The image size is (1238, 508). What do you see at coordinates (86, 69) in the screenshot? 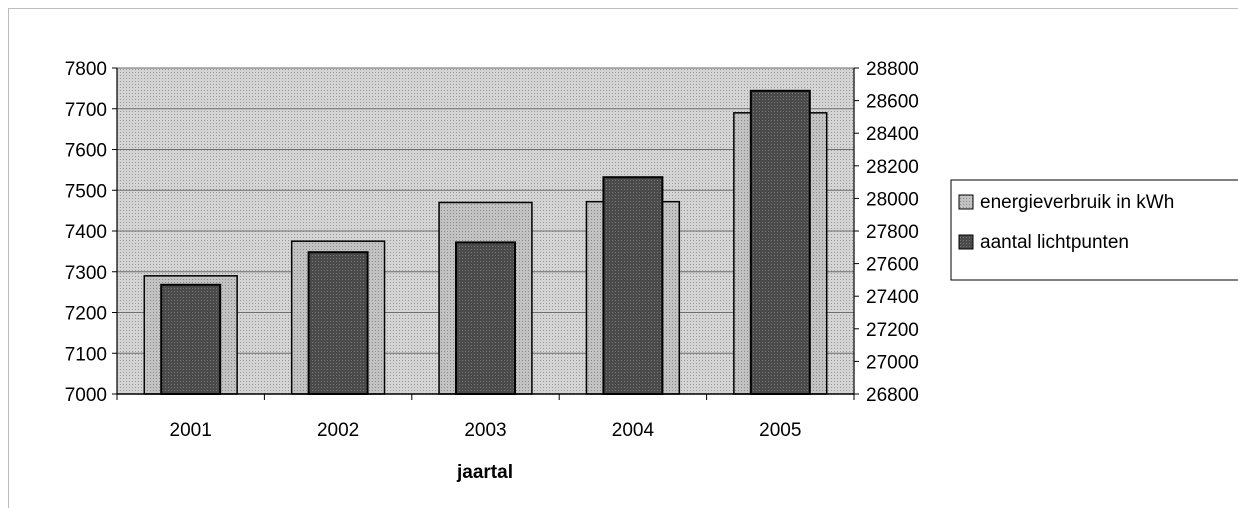
I see `y-left-tick-label: 7800` at bounding box center [86, 69].